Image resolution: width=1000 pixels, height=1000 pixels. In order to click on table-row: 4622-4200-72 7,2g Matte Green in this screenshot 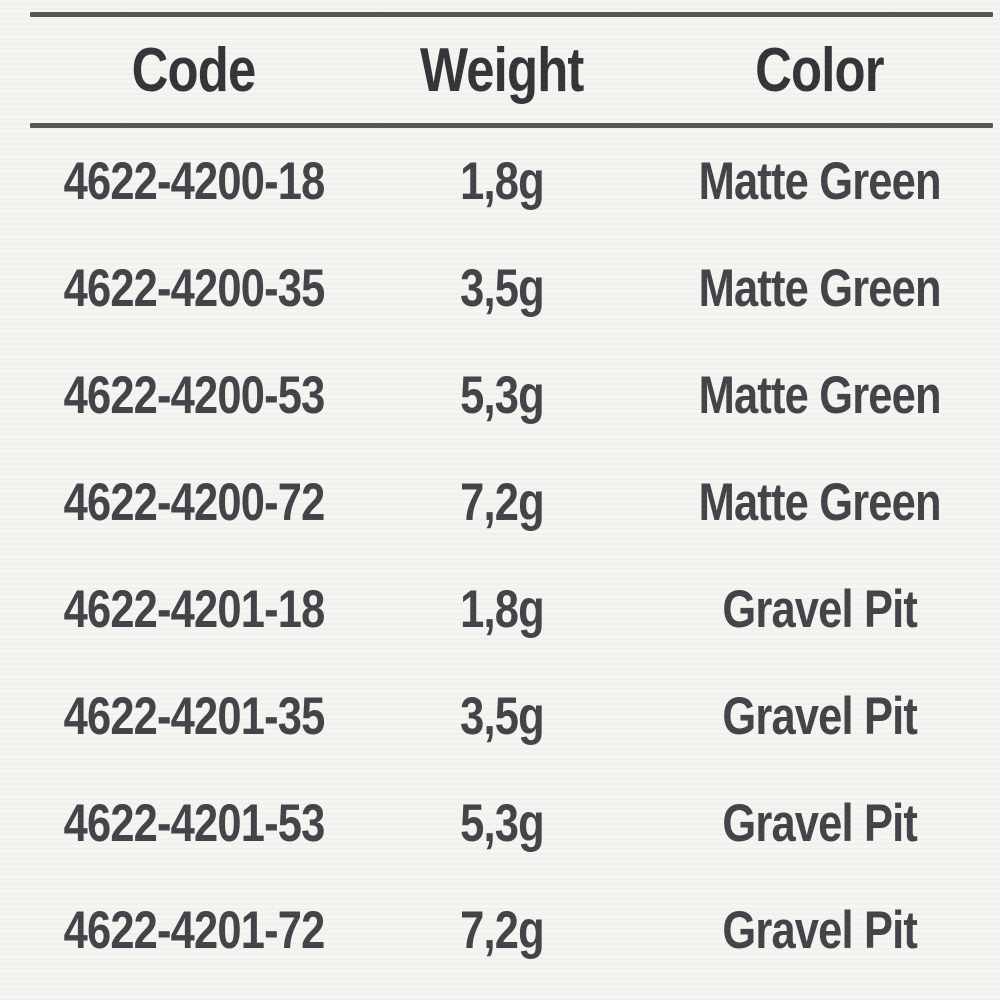, I will do `click(511, 502)`.